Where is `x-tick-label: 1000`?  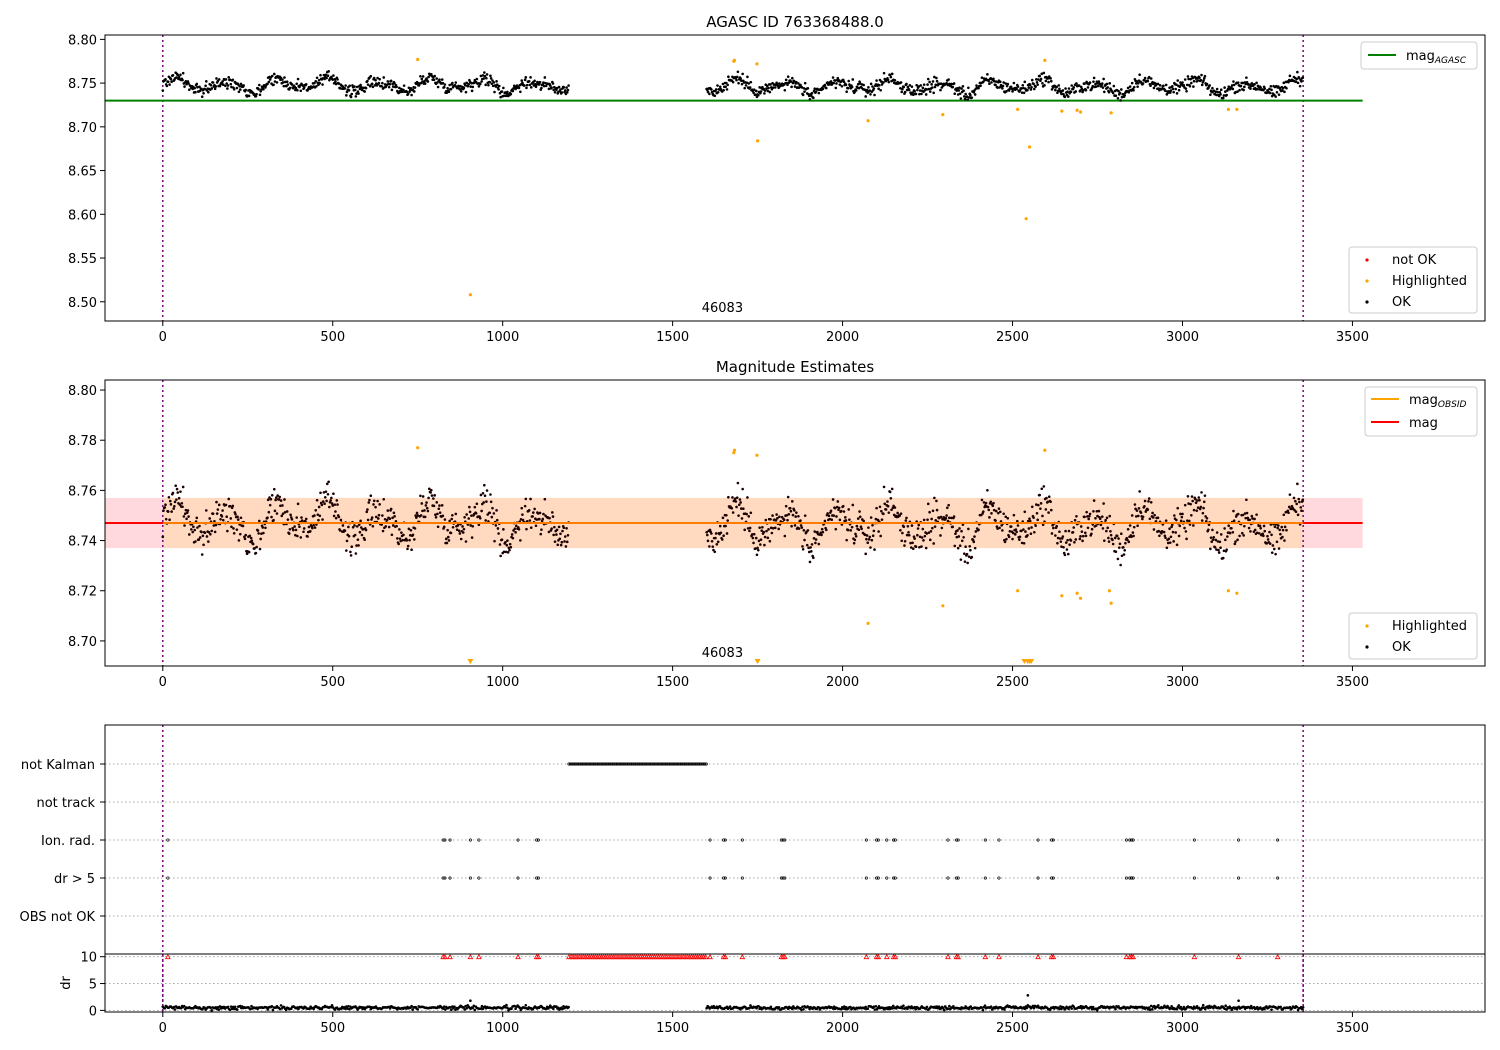 x-tick-label: 1000 is located at coordinates (502, 1028).